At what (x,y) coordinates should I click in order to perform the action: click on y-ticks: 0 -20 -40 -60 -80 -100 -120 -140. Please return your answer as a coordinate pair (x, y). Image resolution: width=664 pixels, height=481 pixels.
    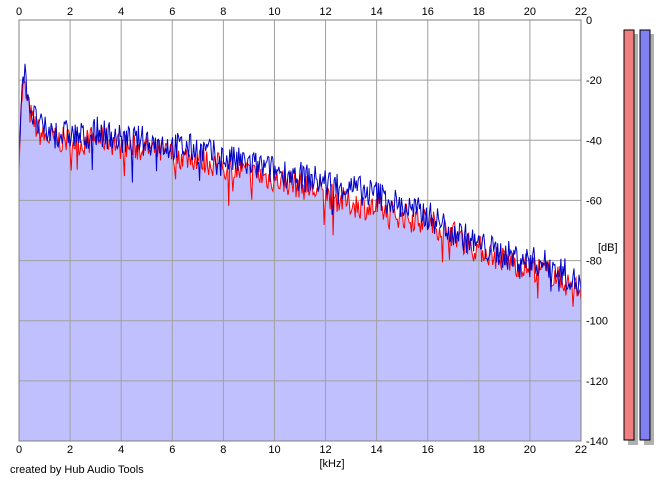
    Looking at the image, I should click on (597, 231).